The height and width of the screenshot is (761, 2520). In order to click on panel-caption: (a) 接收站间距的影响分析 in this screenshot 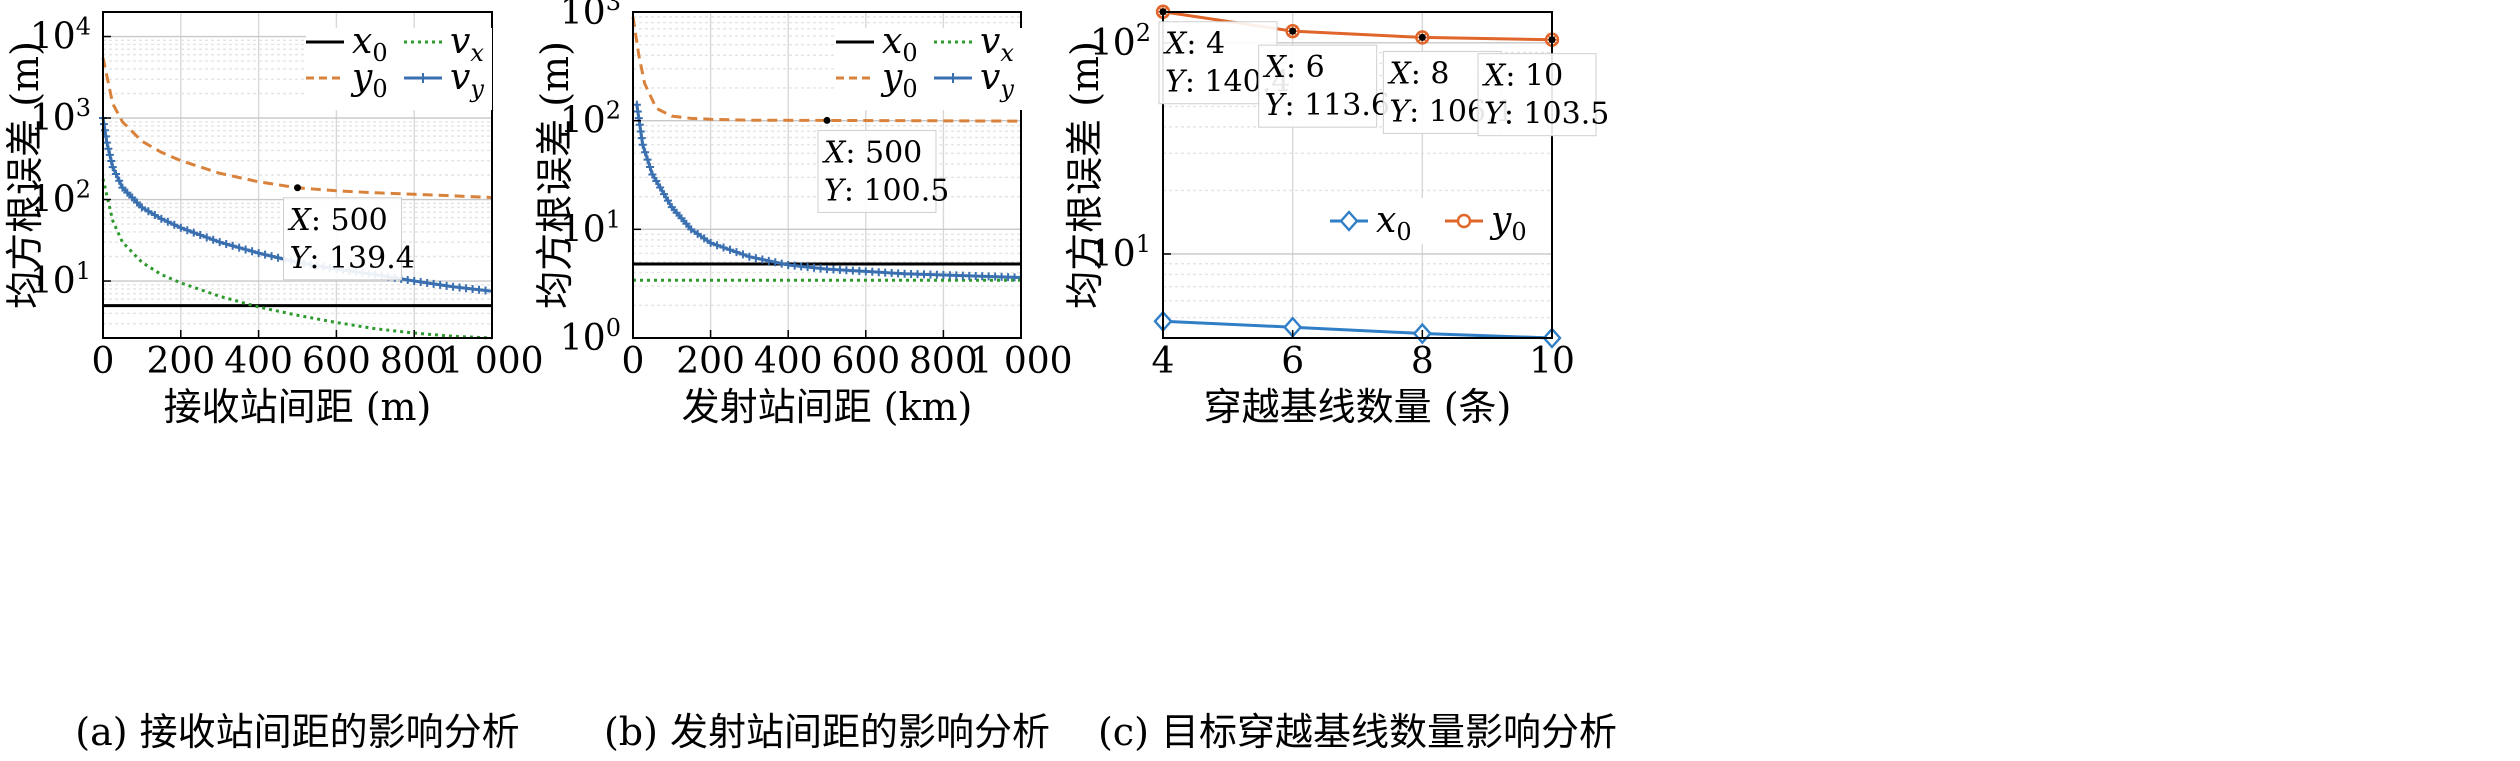, I will do `click(297, 732)`.